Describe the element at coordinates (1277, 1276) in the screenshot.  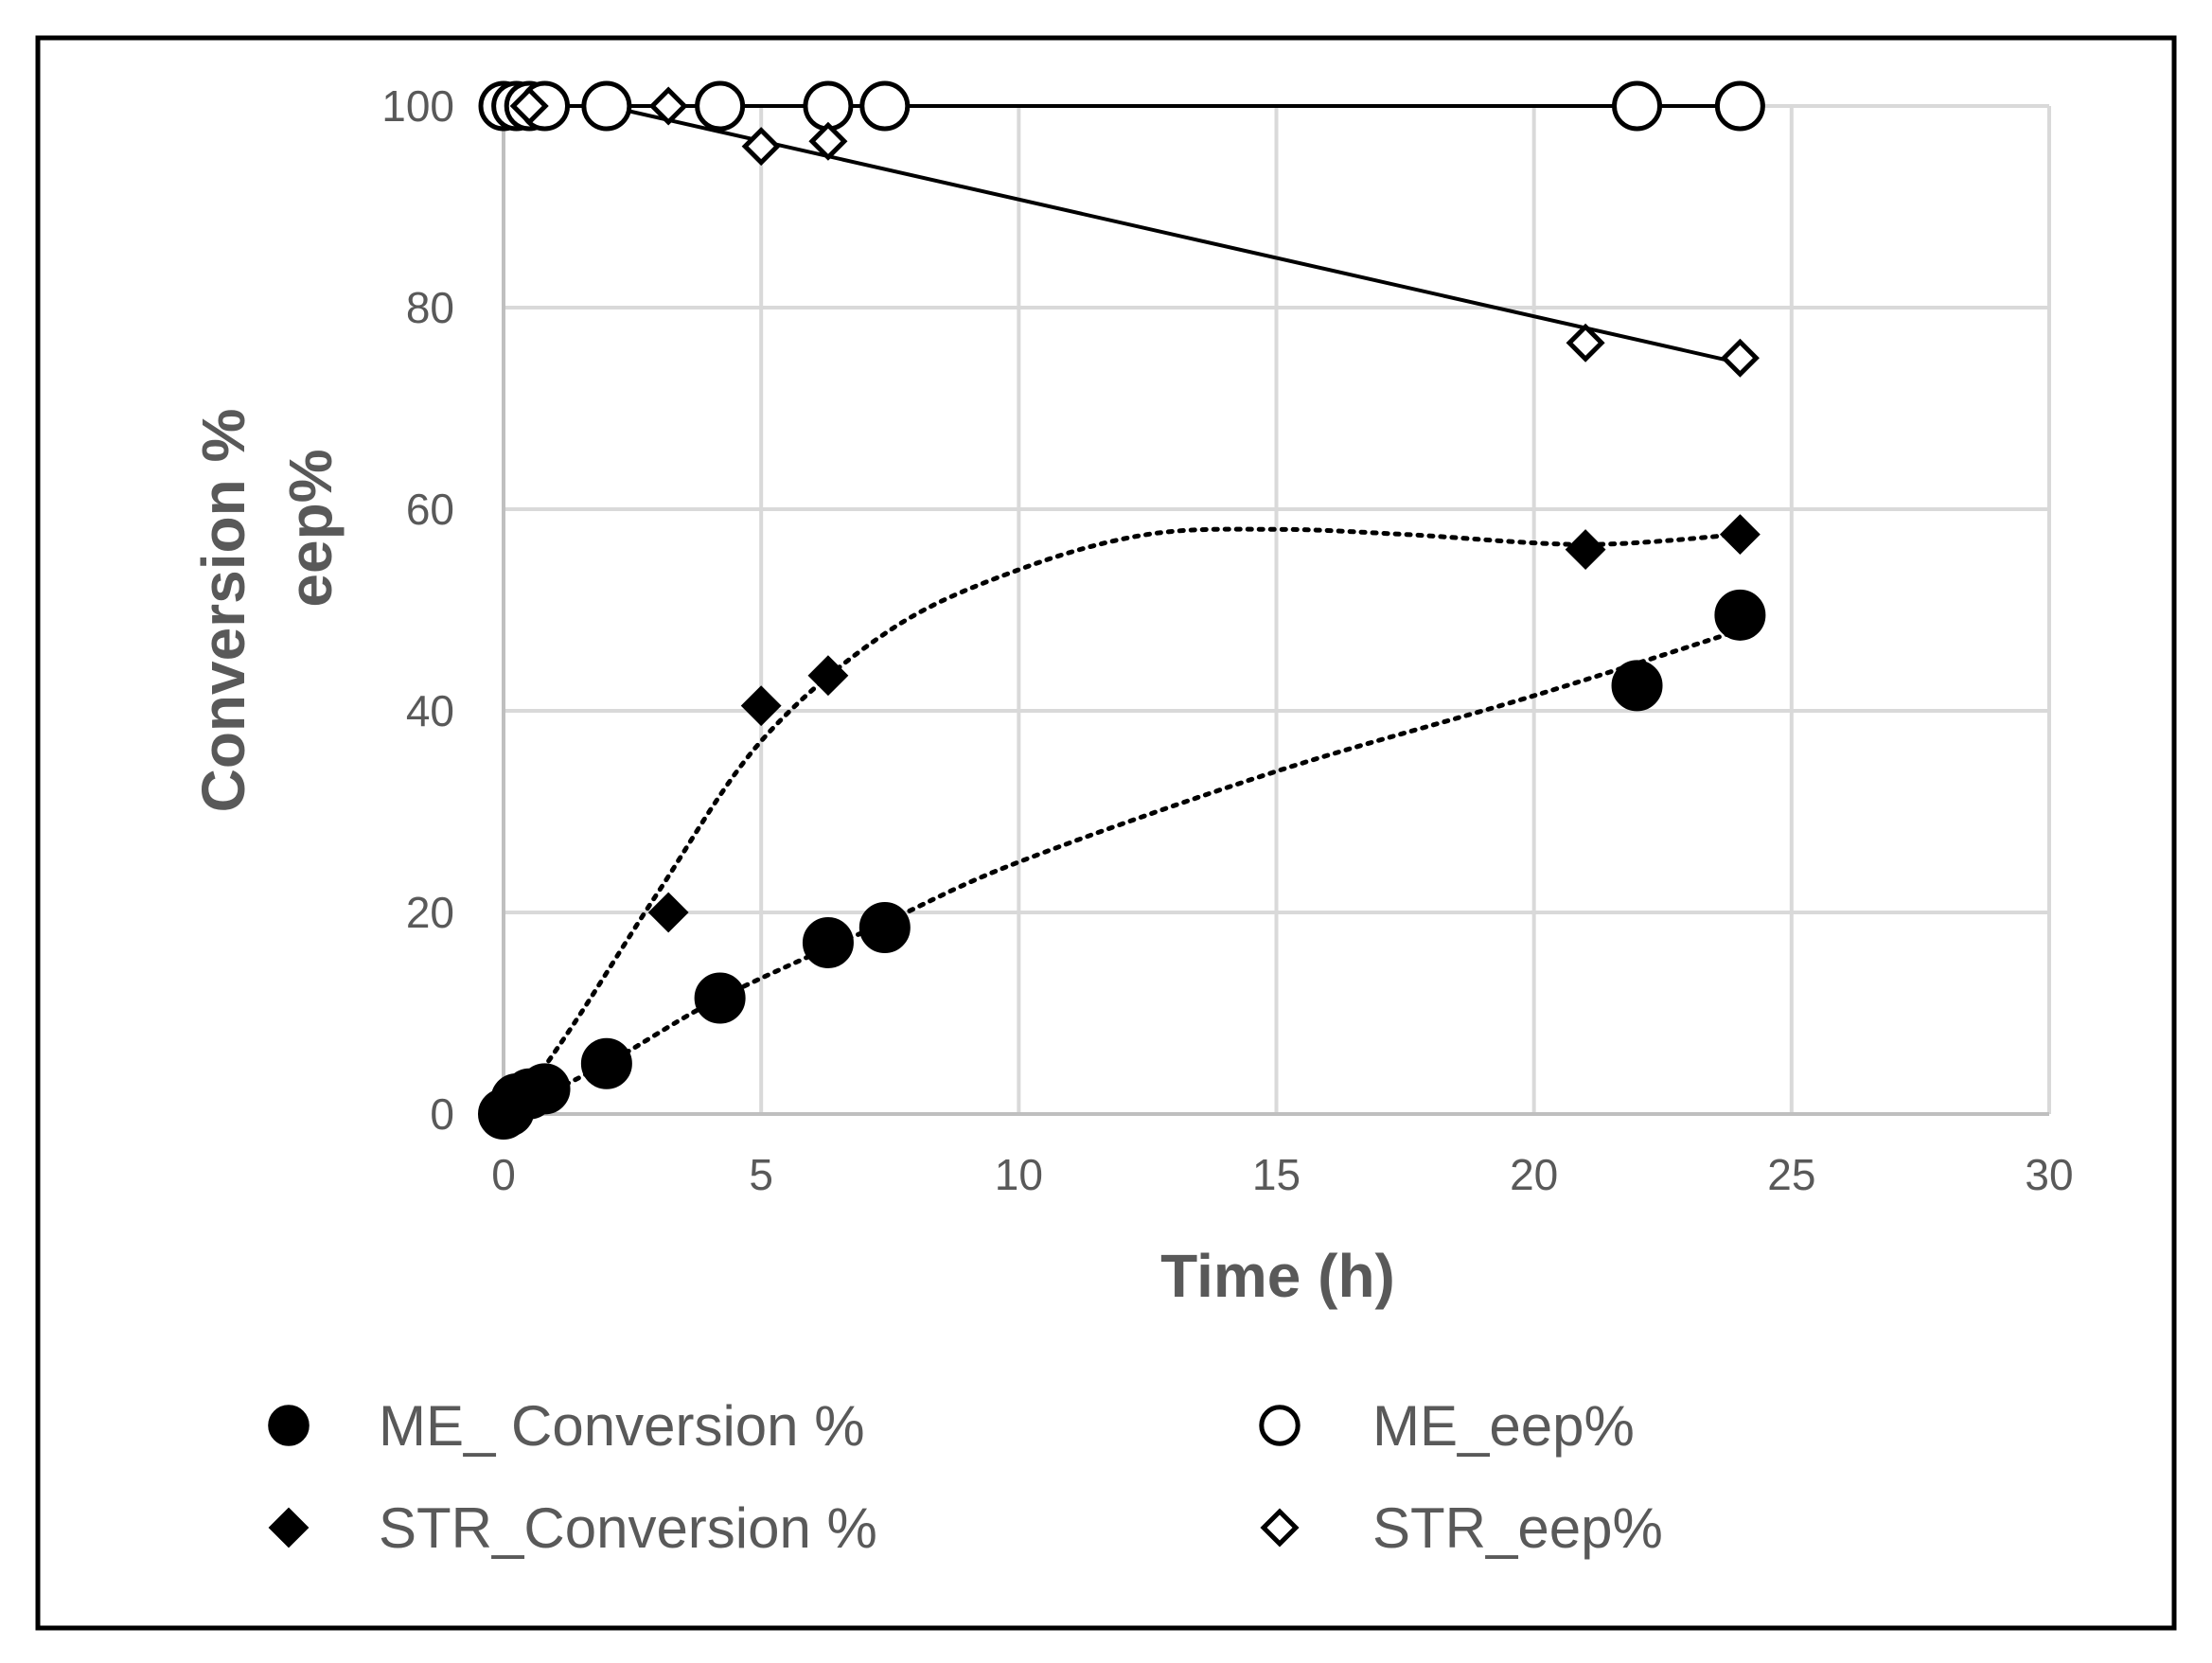
I see `x-axis-title: Time (h)` at that location.